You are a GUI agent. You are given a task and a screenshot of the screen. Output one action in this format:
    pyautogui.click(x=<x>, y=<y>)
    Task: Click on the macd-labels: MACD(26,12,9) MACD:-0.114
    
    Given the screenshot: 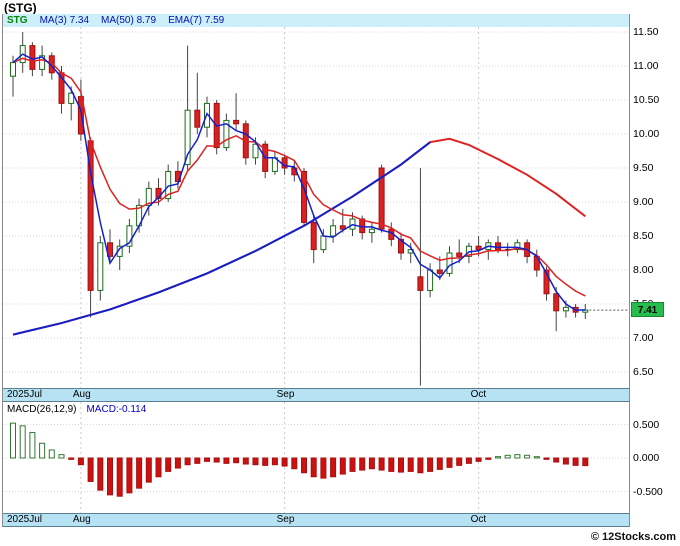 What is the action you would take?
    pyautogui.click(x=76, y=409)
    